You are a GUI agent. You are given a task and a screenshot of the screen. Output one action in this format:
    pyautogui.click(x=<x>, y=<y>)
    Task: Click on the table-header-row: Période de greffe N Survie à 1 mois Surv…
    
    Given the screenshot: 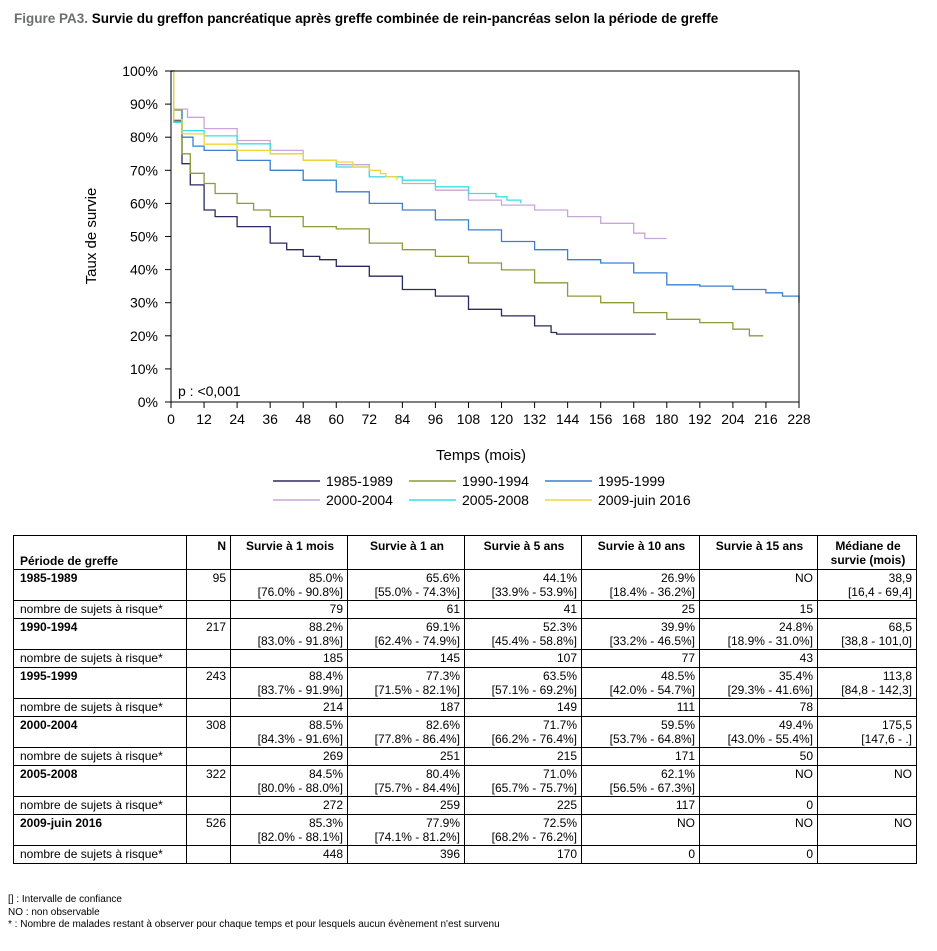 What is the action you would take?
    pyautogui.click(x=465, y=552)
    